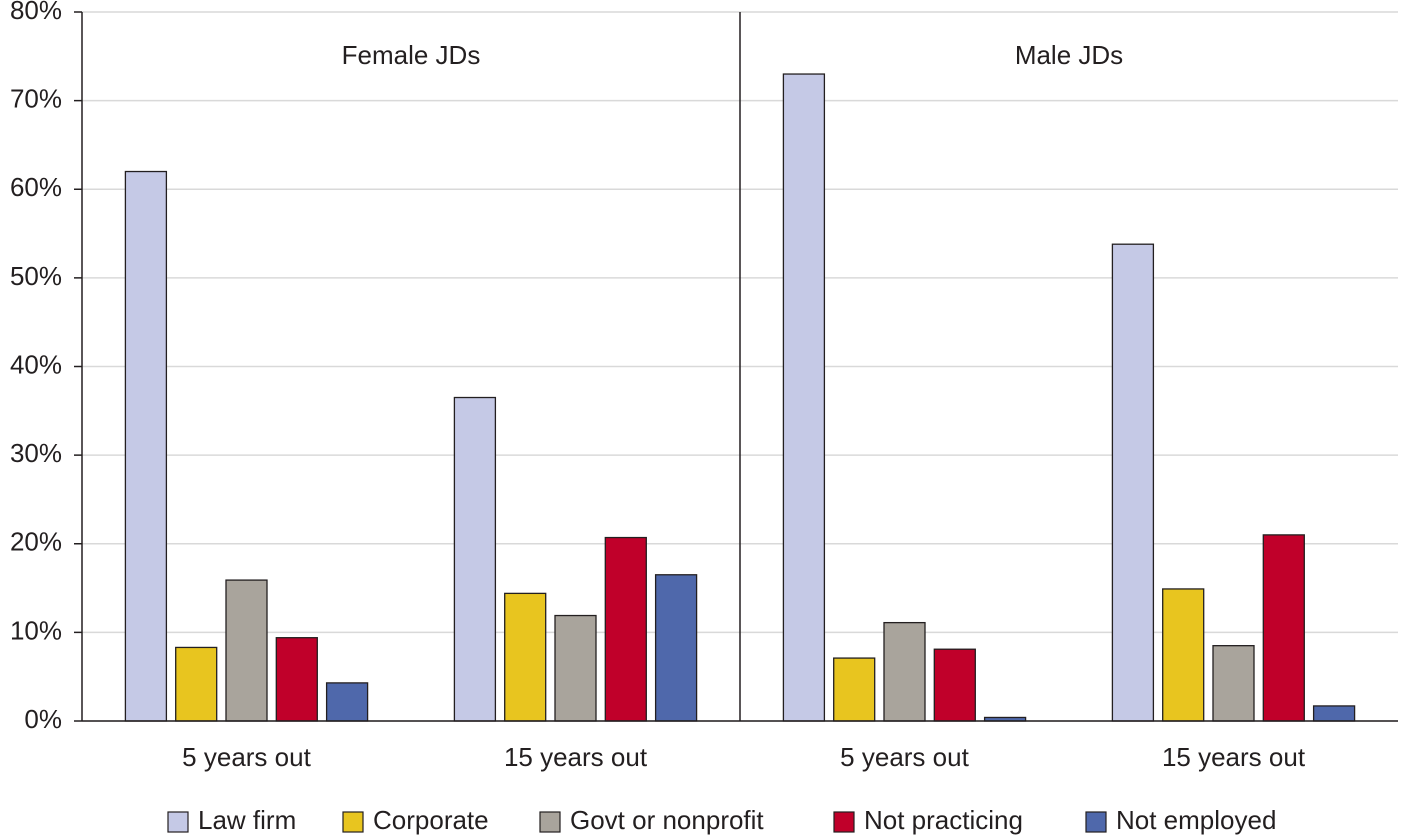  Describe the element at coordinates (411, 55) in the screenshot. I see `panel-label: Female JDs` at that location.